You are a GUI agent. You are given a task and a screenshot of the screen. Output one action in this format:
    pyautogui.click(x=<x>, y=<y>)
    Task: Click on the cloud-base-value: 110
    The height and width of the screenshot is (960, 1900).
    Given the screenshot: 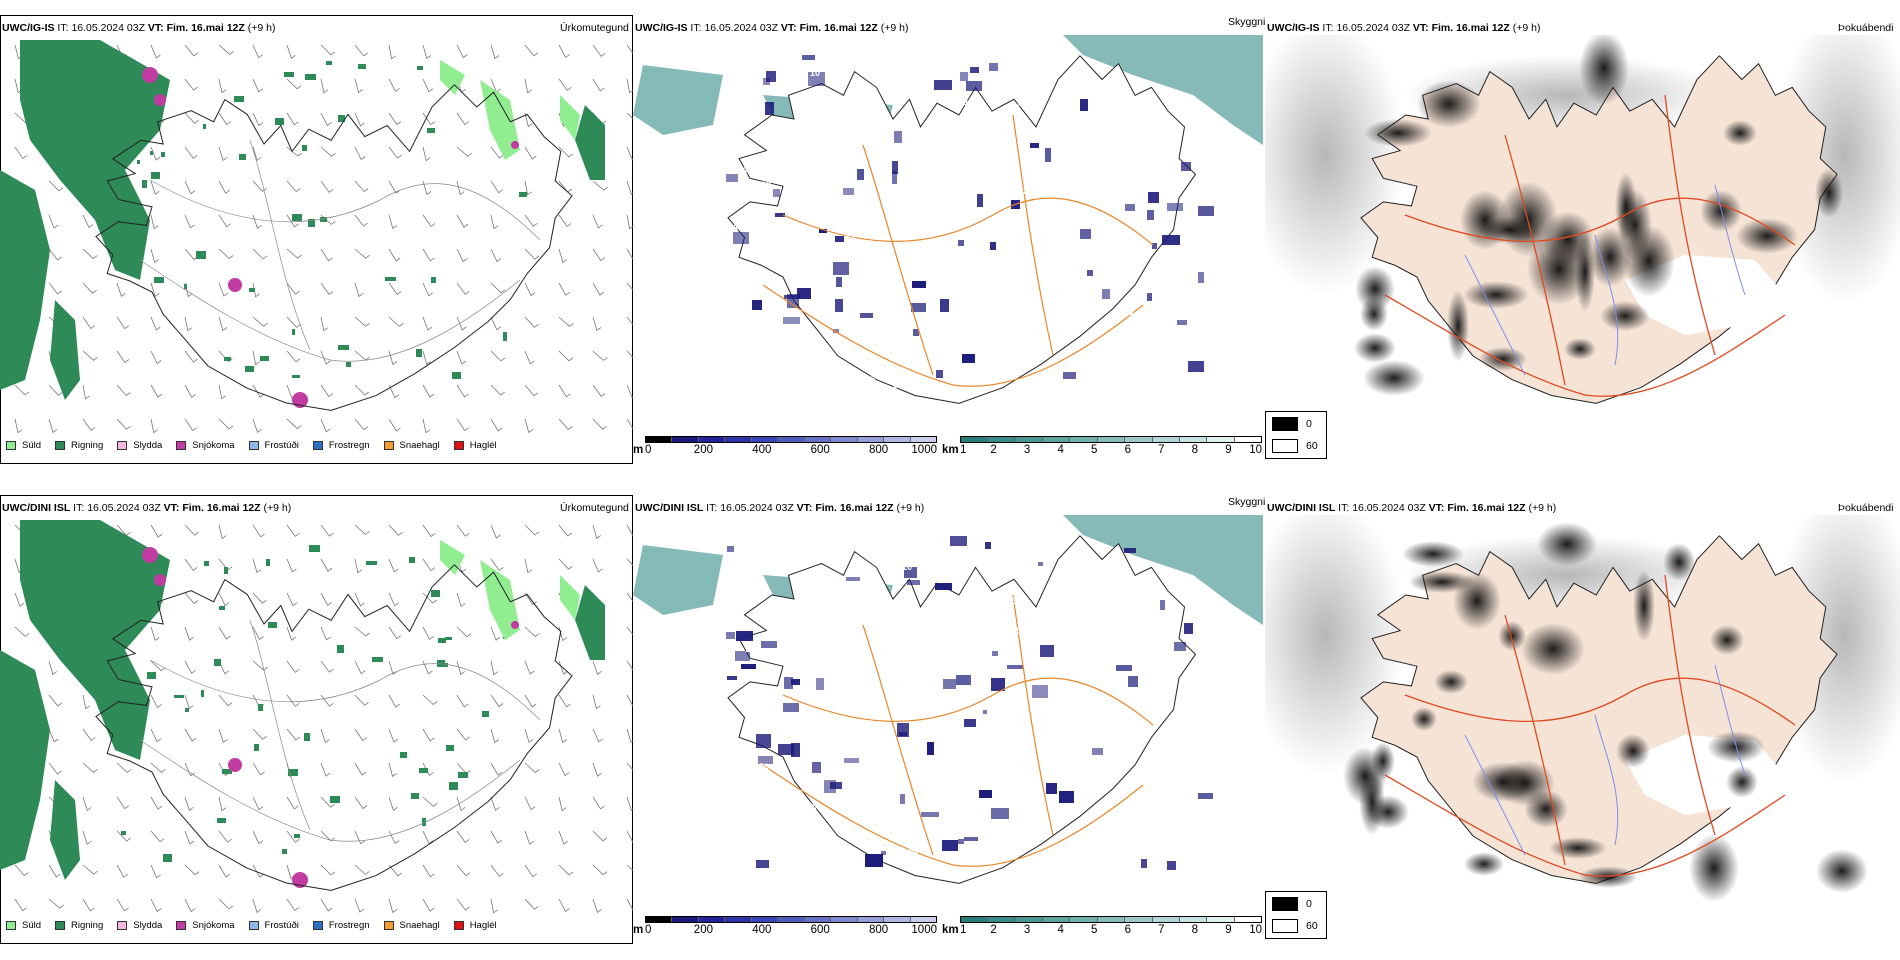 What is the action you would take?
    pyautogui.click(x=1010, y=283)
    